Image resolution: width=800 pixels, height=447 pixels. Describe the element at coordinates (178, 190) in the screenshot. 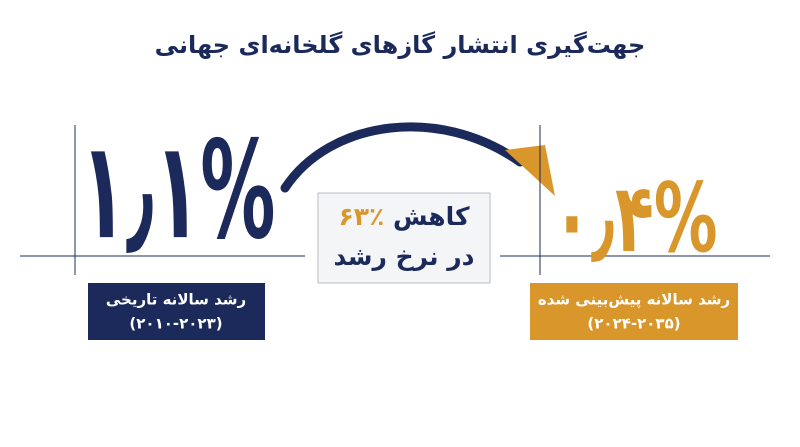

I see `historic-value: ۱٫۱%` at that location.